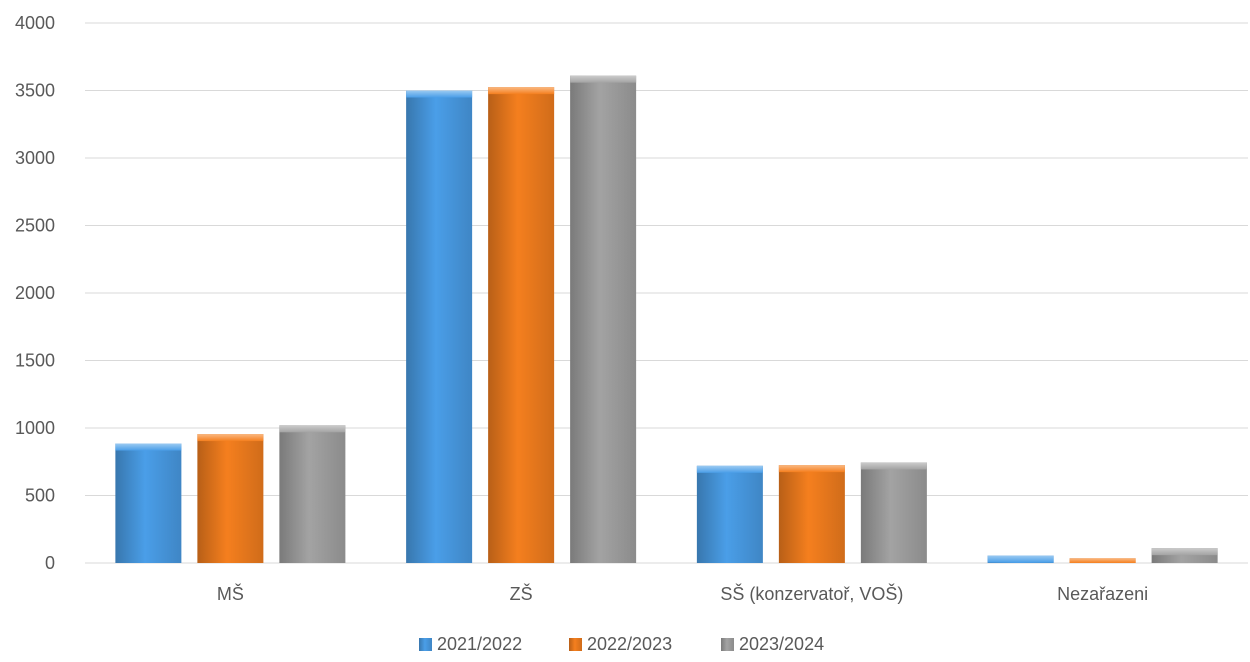  Describe the element at coordinates (40, 496) in the screenshot. I see `y-tick-label: 500` at that location.